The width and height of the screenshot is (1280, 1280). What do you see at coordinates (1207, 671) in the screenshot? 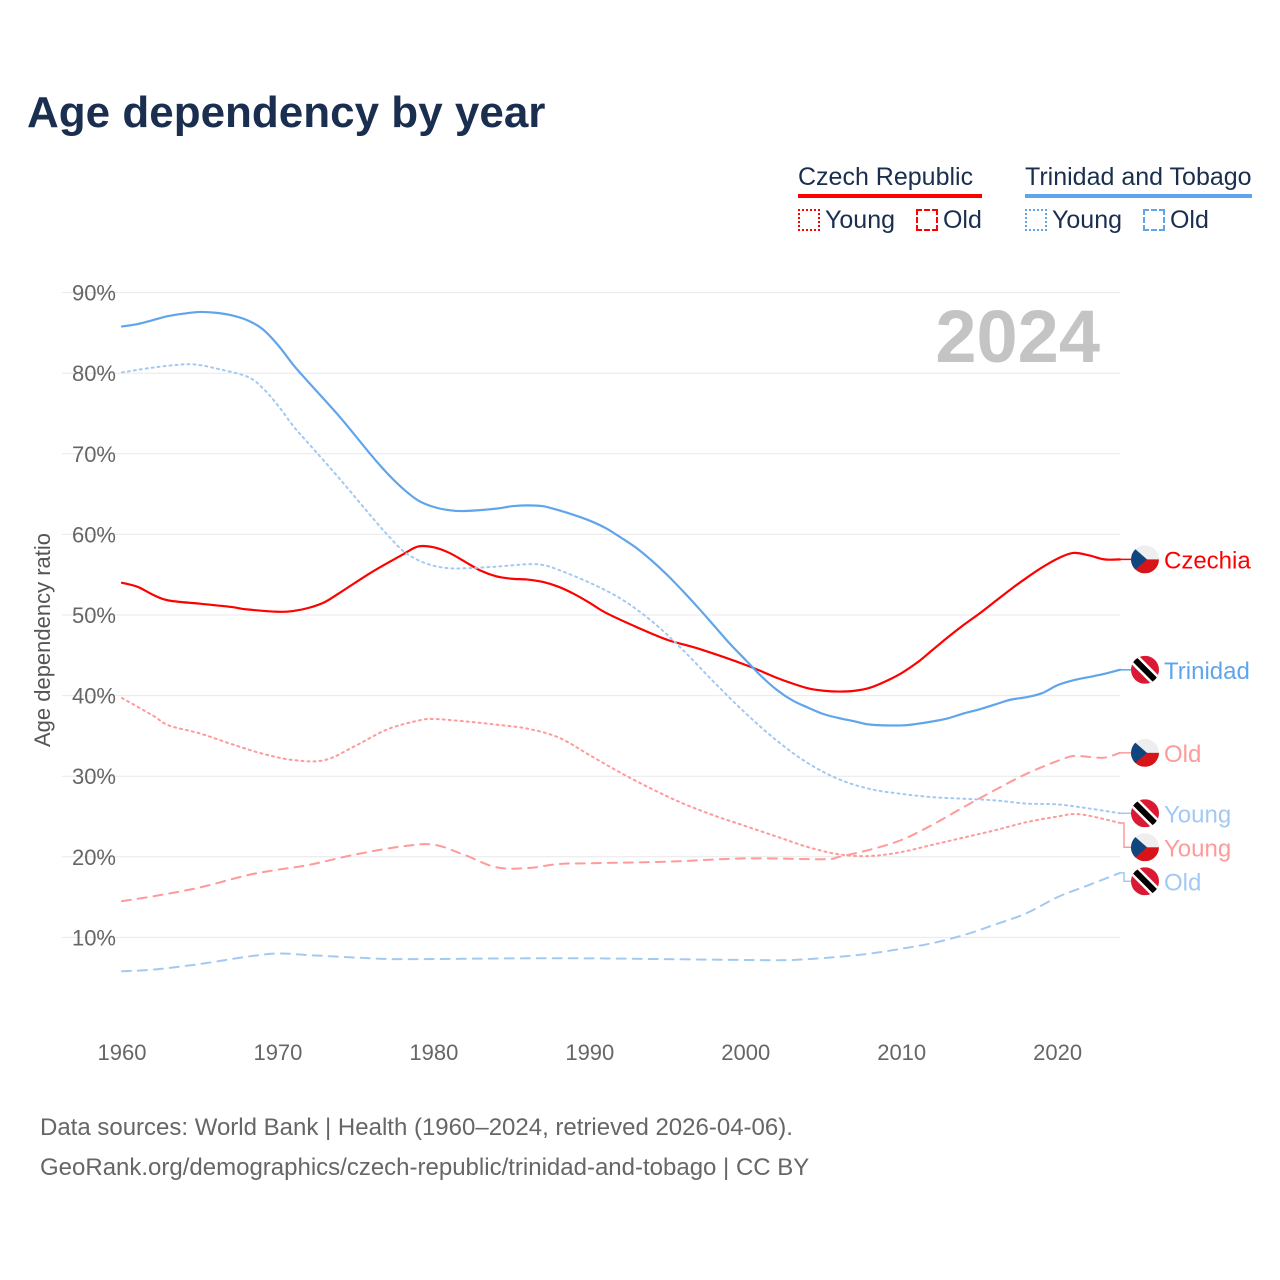
I see `series-end-label: Trinidad` at bounding box center [1207, 671].